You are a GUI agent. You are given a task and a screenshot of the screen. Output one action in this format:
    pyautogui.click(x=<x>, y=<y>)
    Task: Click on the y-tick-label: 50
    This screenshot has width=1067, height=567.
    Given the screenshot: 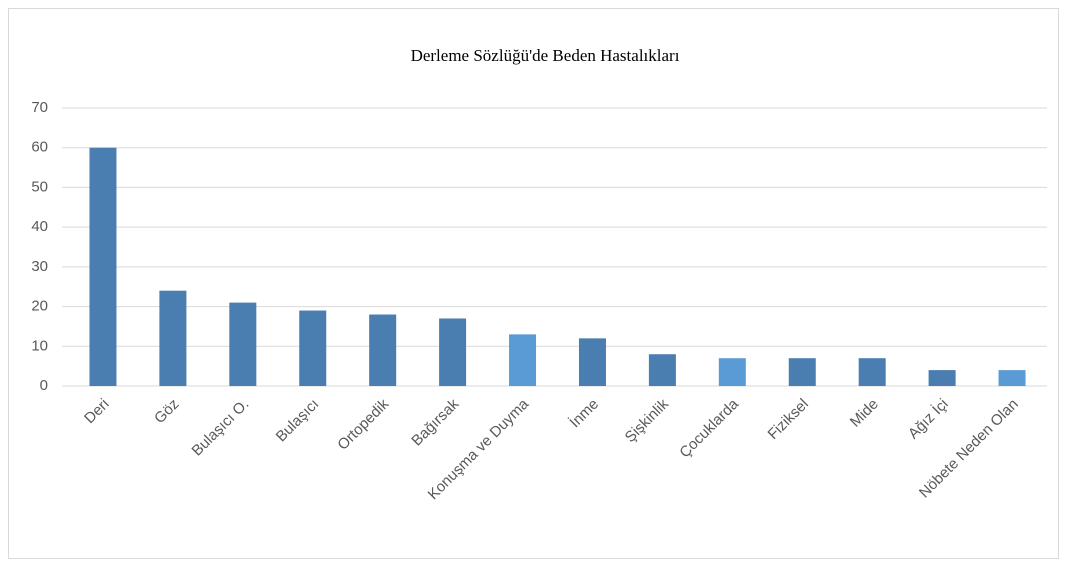 What is the action you would take?
    pyautogui.click(x=39, y=186)
    